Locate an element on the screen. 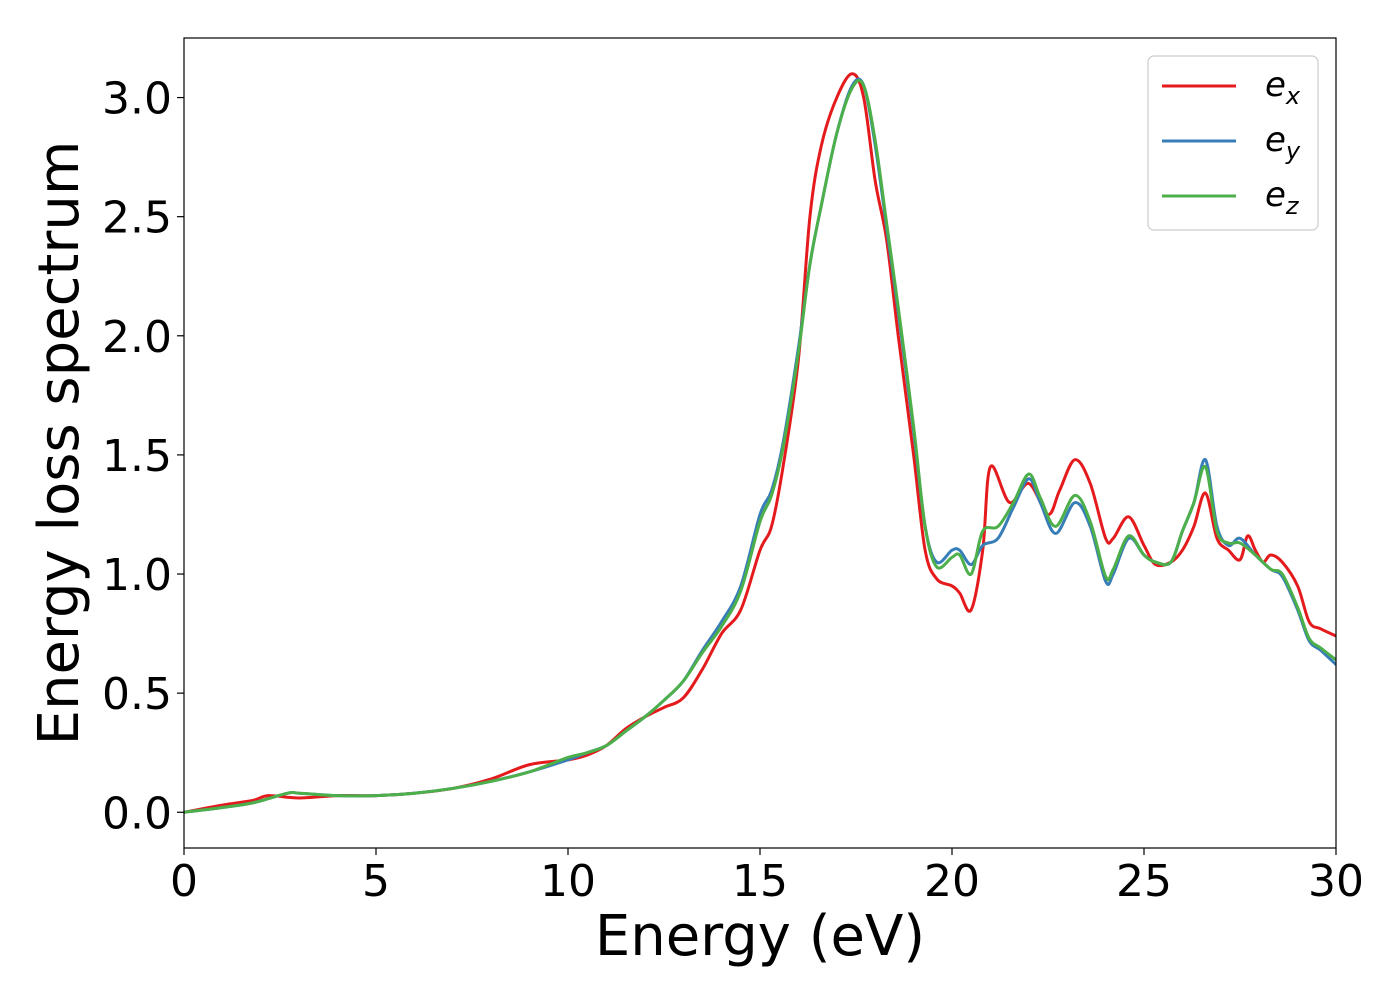  x-tick-label: 15 is located at coordinates (760, 881).